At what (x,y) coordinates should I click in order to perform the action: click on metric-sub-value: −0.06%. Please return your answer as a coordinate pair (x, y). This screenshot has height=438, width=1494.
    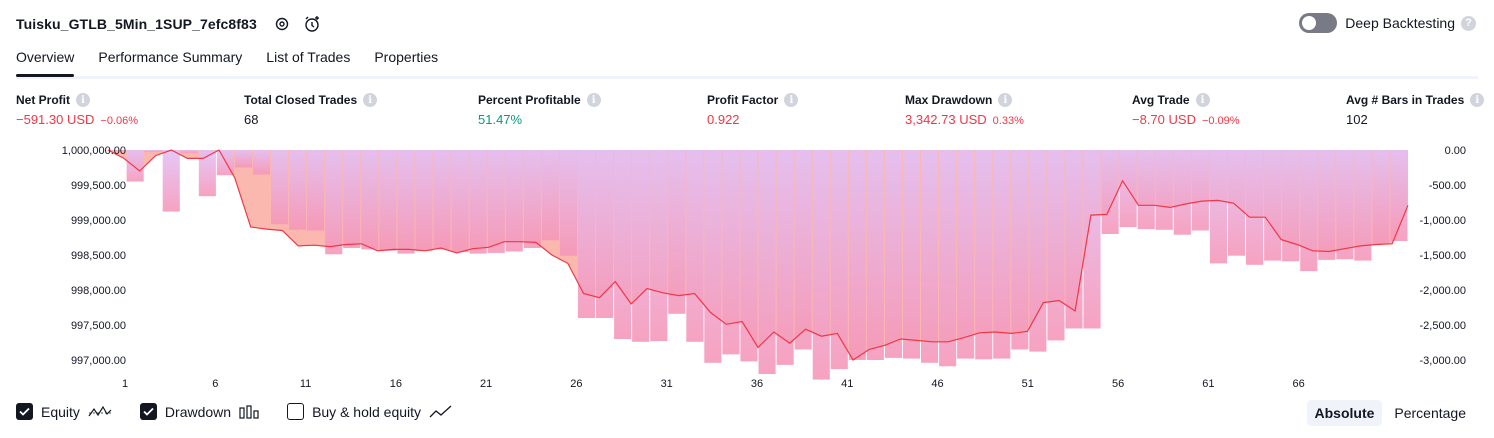
    Looking at the image, I should click on (119, 121).